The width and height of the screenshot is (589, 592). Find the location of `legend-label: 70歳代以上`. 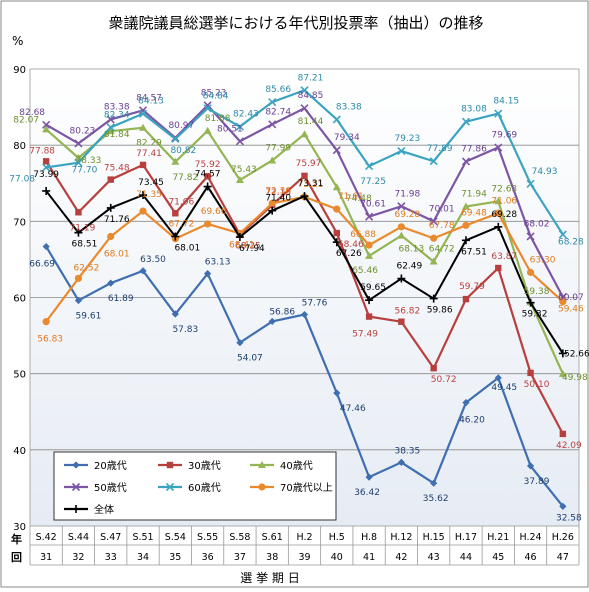

legend-label: 70歳代以上 is located at coordinates (306, 488).